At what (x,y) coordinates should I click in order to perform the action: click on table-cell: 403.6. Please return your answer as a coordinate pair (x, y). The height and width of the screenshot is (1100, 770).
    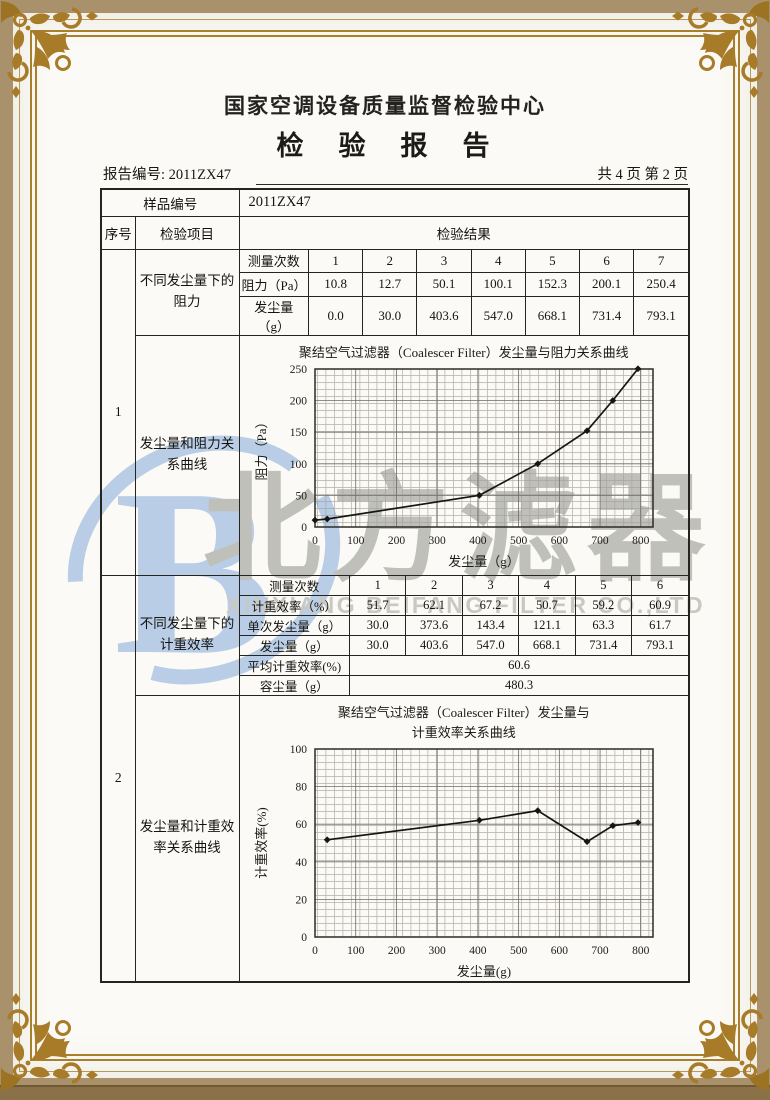
    Looking at the image, I should click on (444, 315).